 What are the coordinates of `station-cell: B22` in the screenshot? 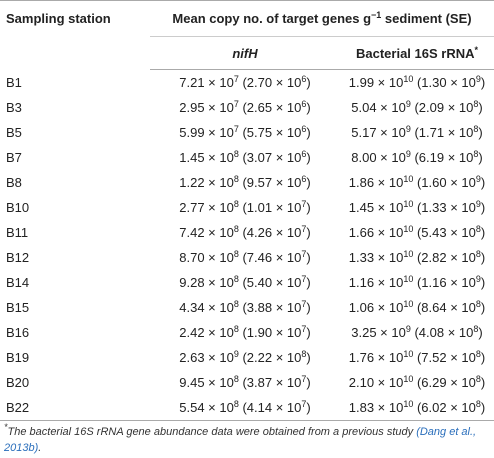 It's located at (75, 408).